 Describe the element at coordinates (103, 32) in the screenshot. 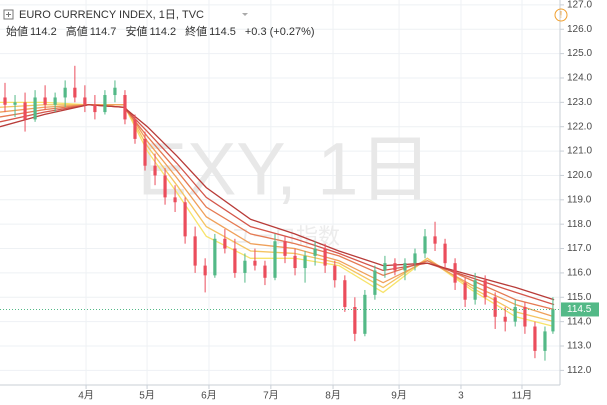

I see `ohlc-value: 114.7` at that location.